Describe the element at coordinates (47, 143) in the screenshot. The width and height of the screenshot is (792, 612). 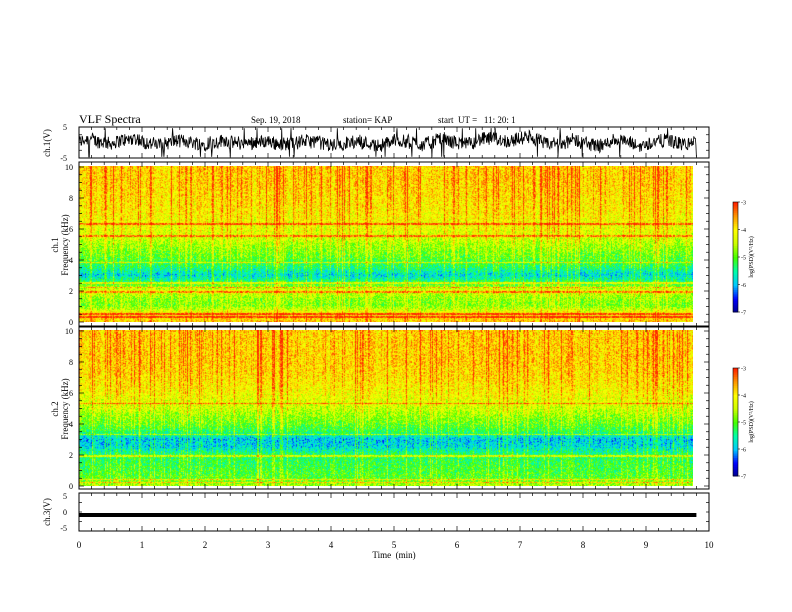
I see `ch1-ylabel: ch.1(V)` at that location.